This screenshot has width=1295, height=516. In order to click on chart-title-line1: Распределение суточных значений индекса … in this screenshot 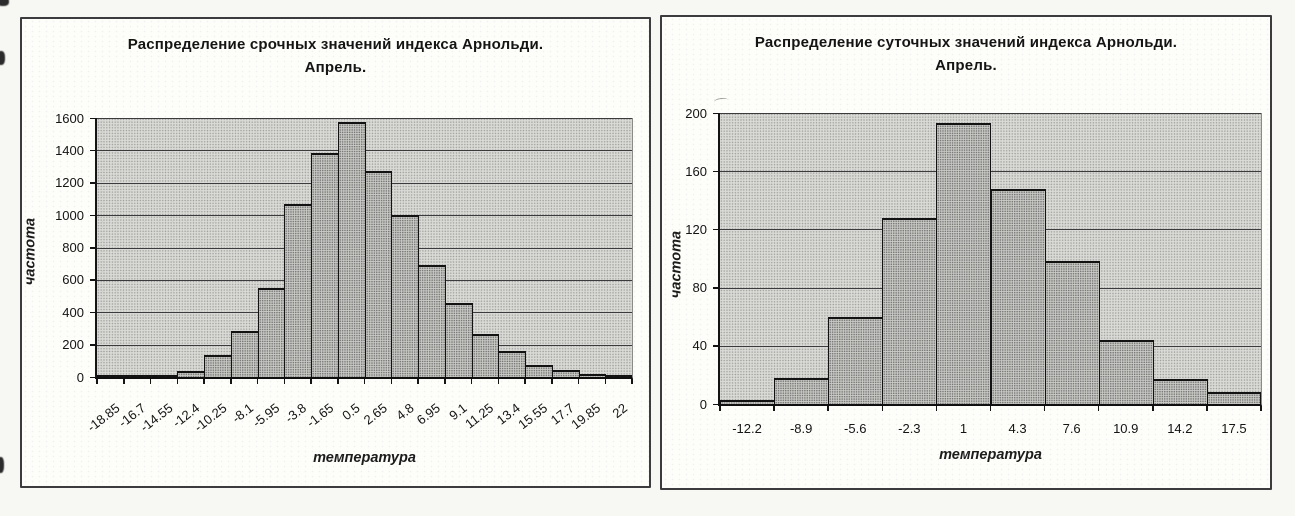, I will do `click(966, 42)`.